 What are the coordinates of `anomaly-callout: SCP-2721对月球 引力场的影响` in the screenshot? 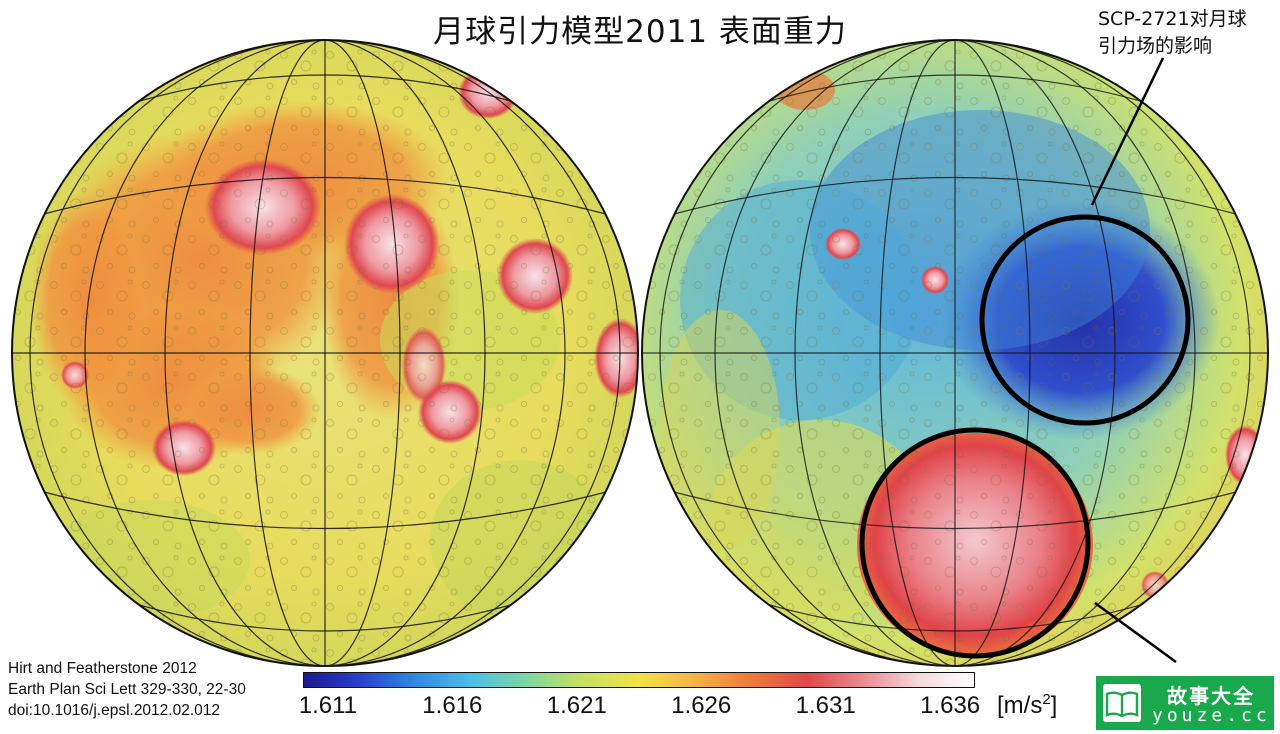 It's located at (1185, 33).